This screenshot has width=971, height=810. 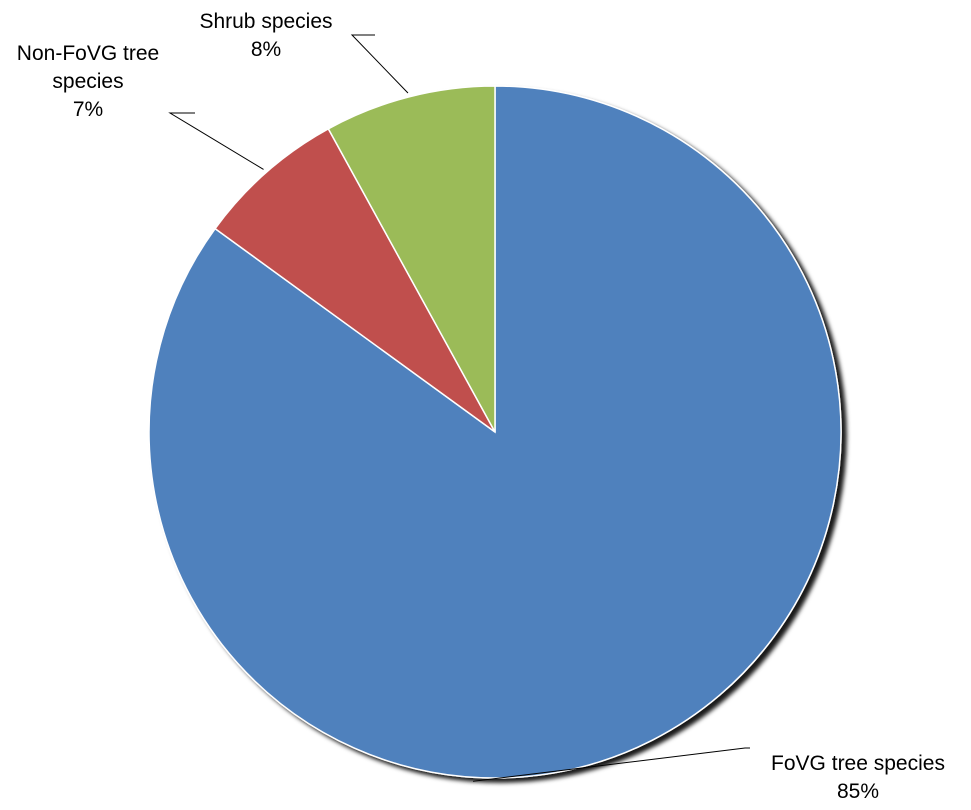 I want to click on slice-name-label: FoVG tree species, so click(x=858, y=763).